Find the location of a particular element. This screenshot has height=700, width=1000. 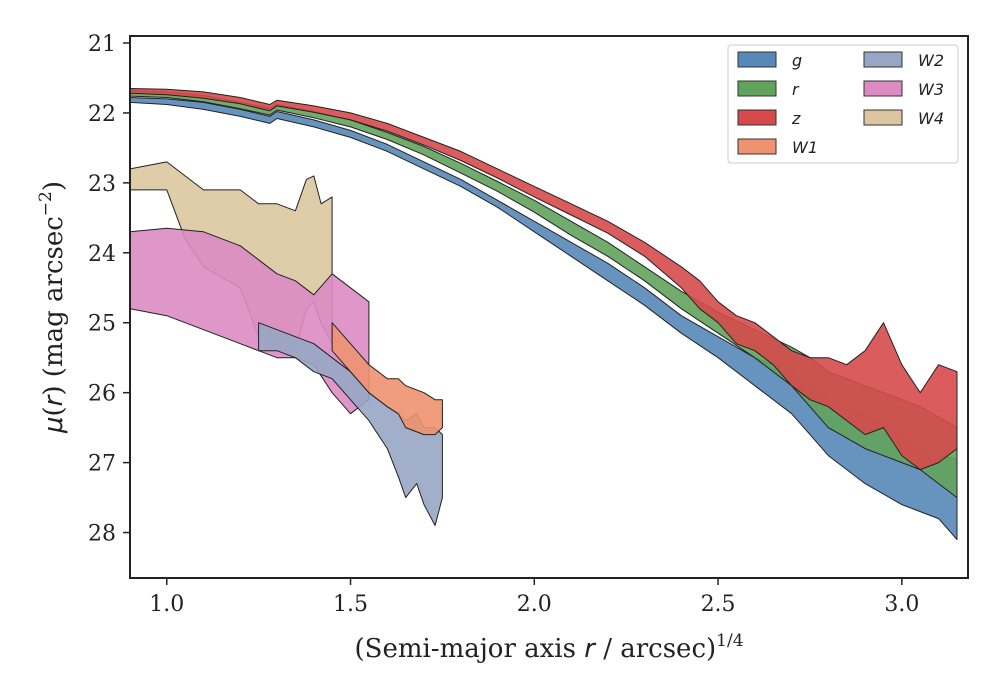

x-tick-label: 1.0 is located at coordinates (166, 604).